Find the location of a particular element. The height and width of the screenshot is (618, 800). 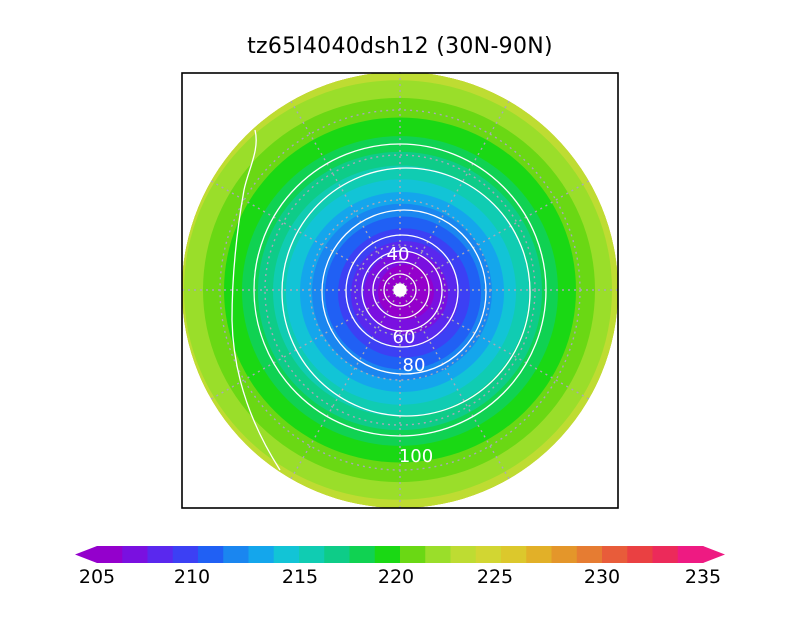

contour-label: 100 is located at coordinates (416, 456).